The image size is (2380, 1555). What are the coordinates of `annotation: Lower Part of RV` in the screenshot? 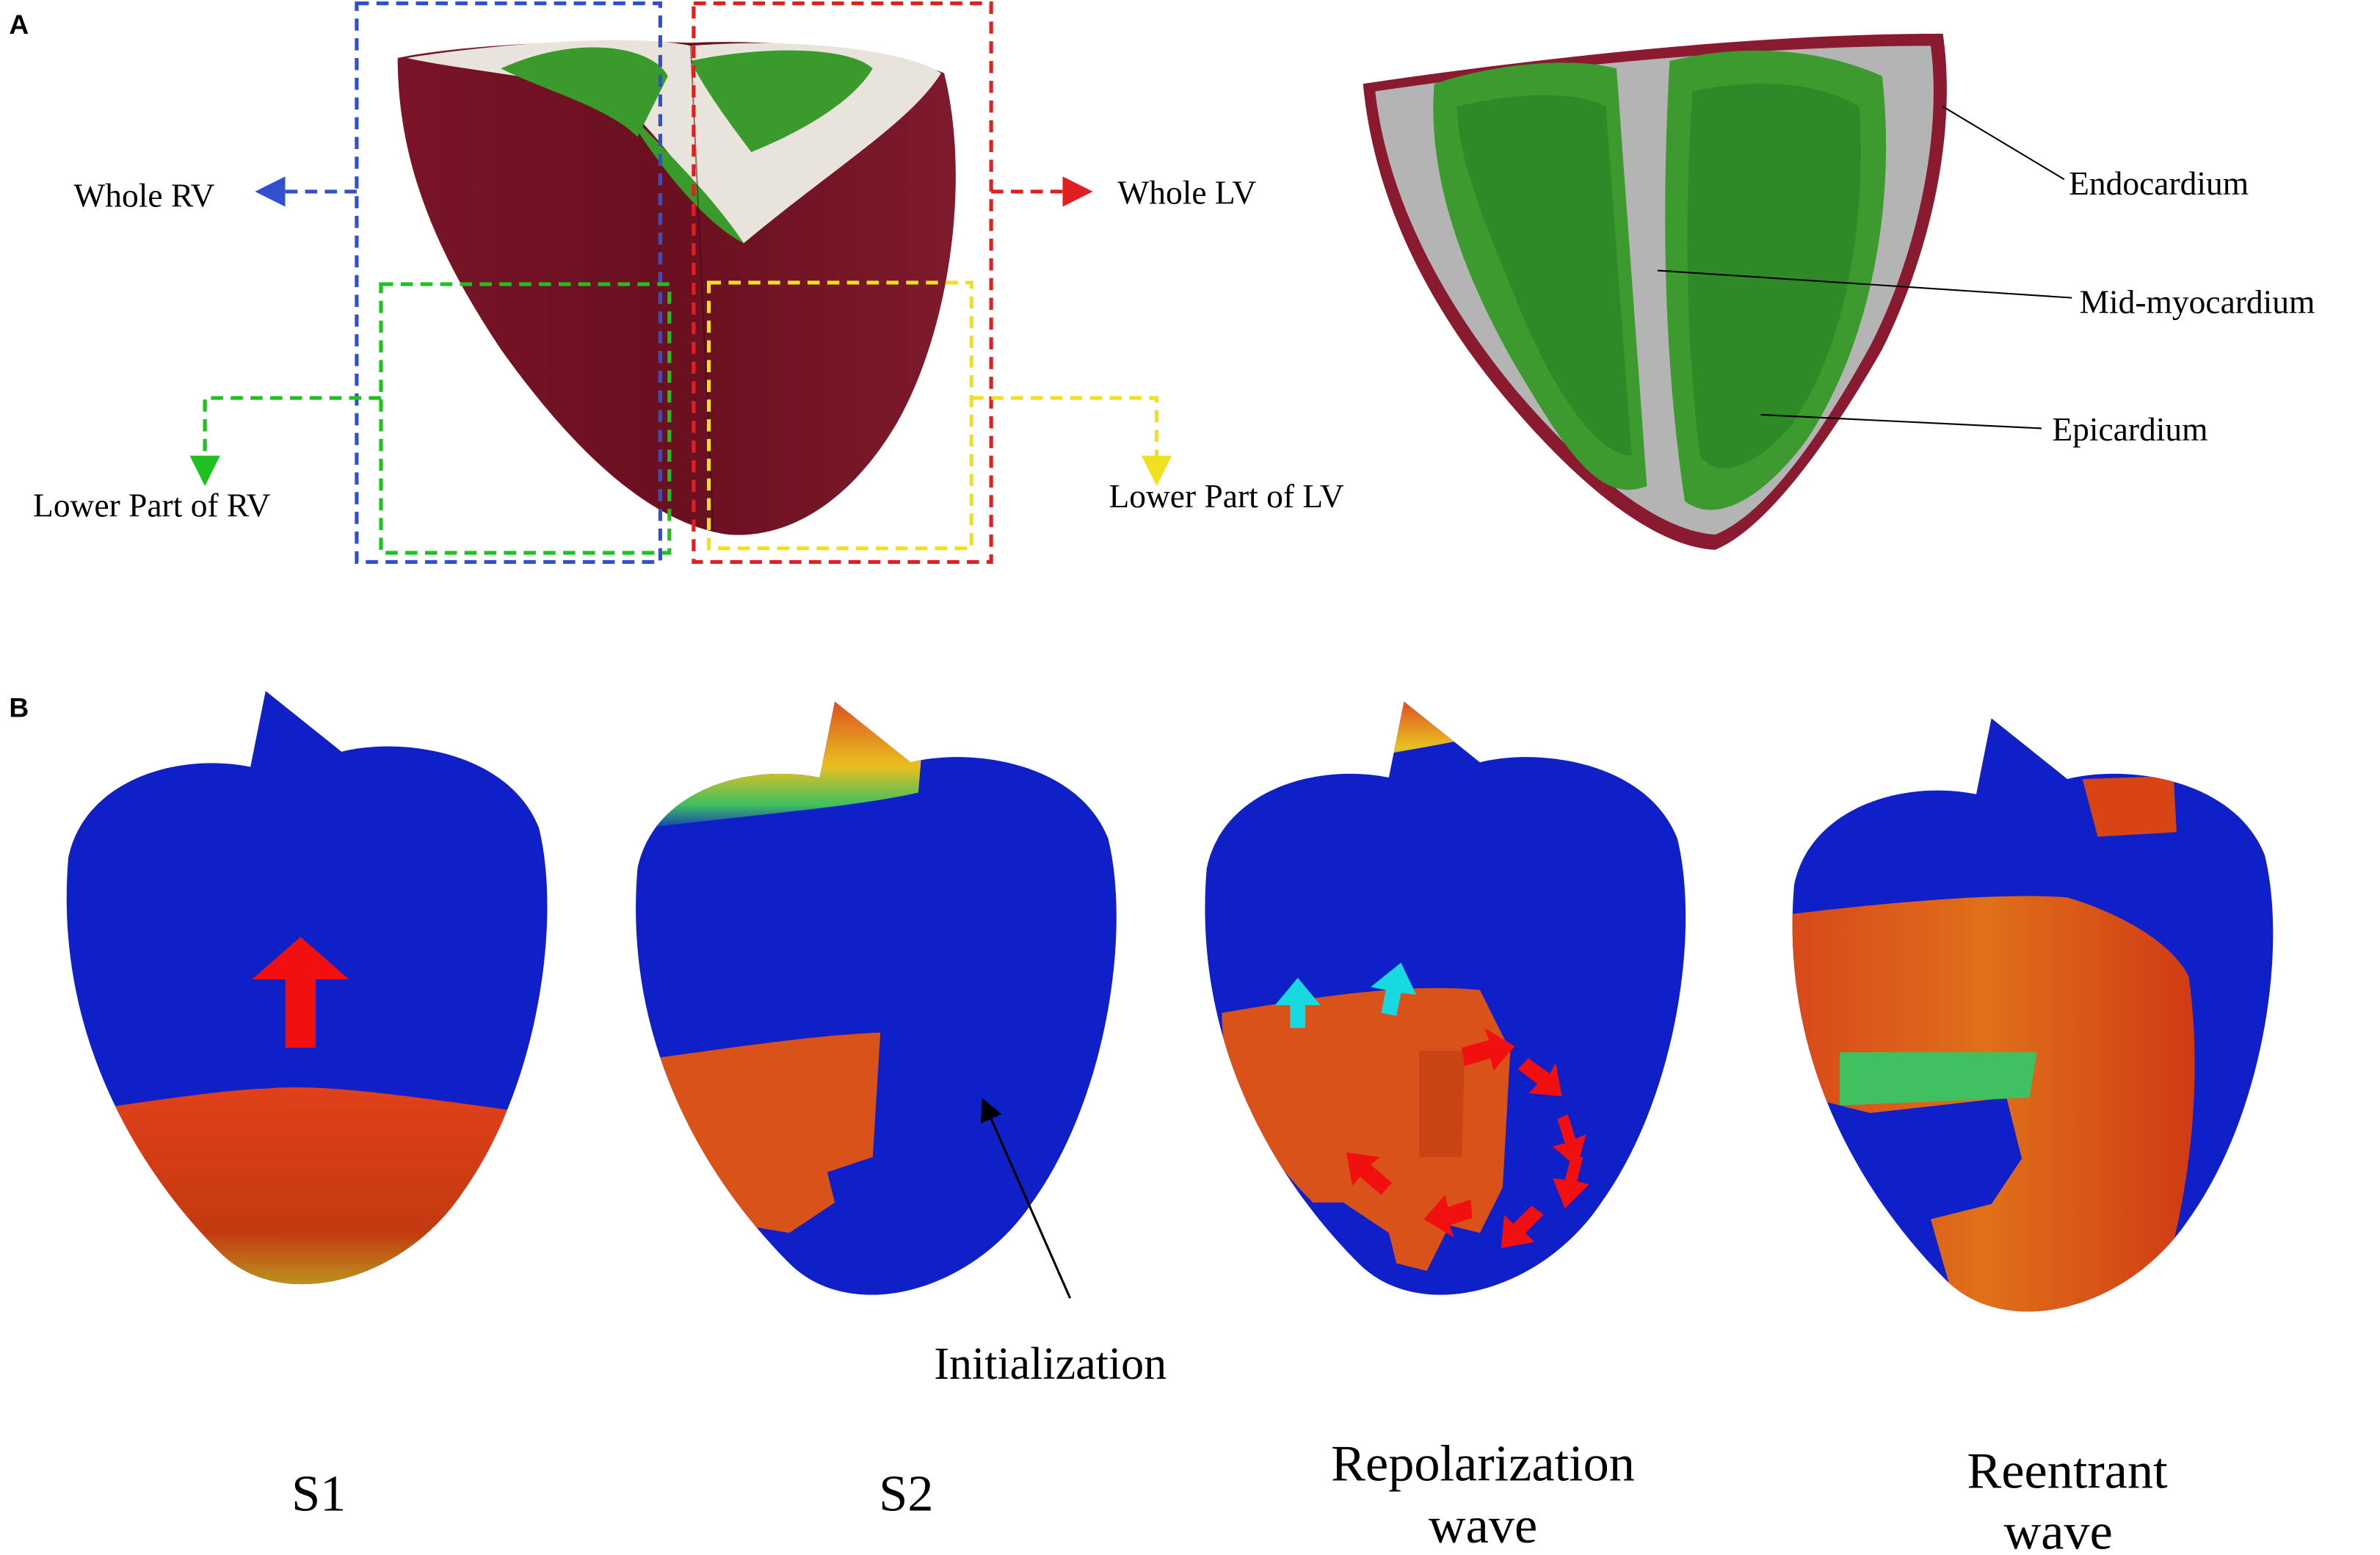 It's located at (152, 504).